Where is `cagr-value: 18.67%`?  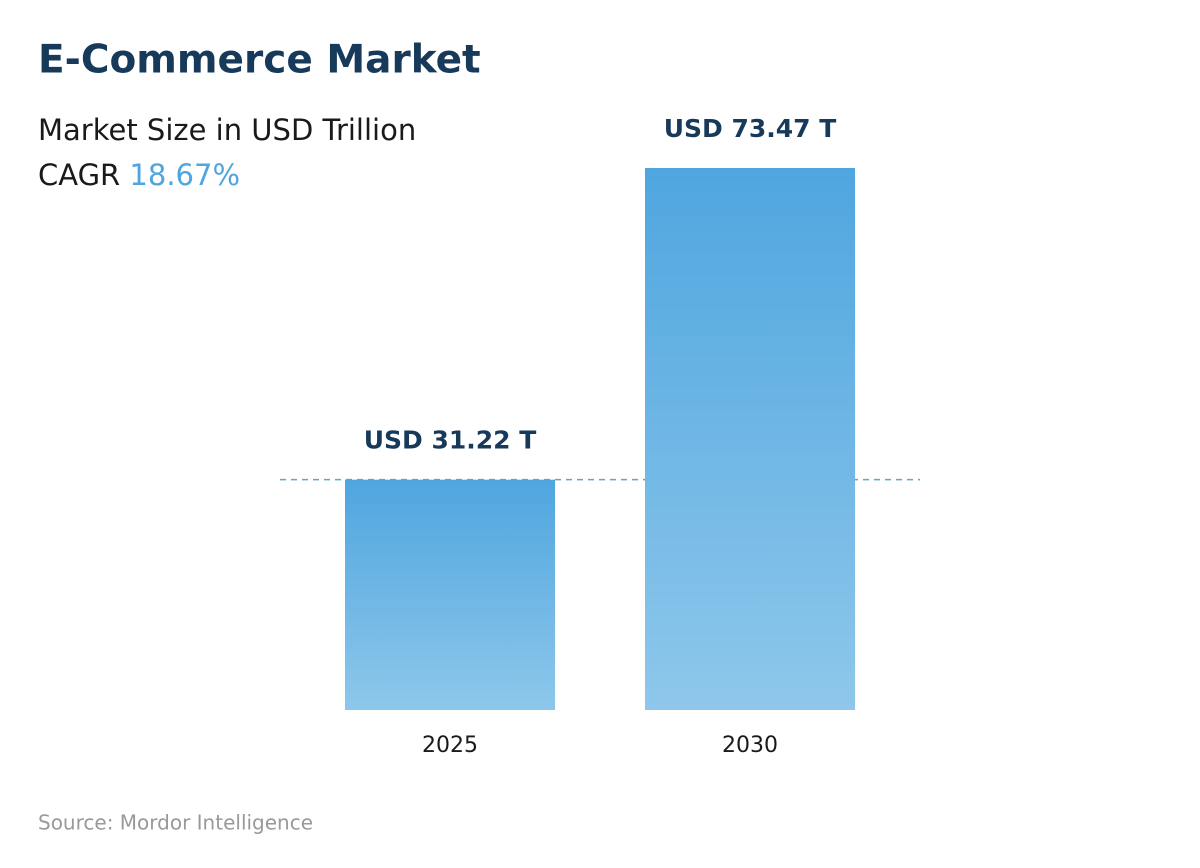 cagr-value: 18.67% is located at coordinates (184, 175).